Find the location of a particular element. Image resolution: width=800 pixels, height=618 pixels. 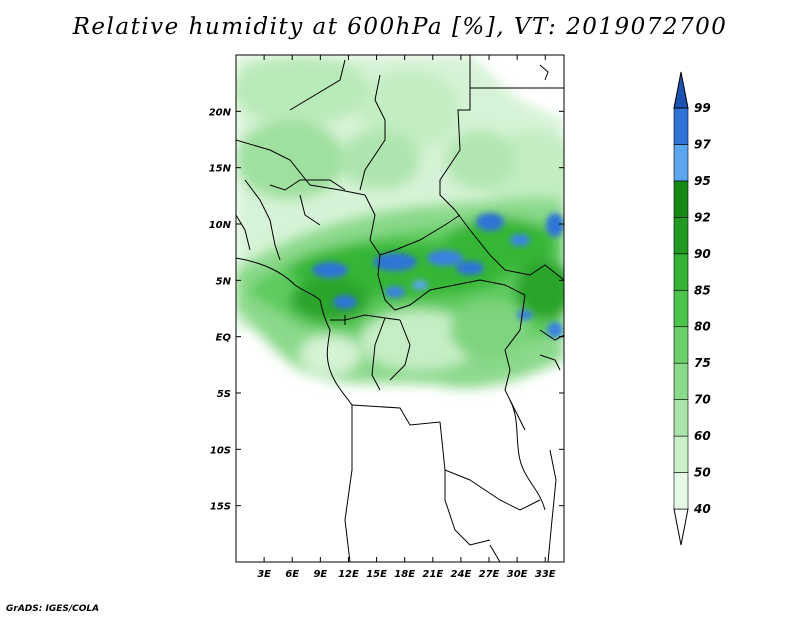

lat-tick-label: 5N is located at coordinates (224, 281).